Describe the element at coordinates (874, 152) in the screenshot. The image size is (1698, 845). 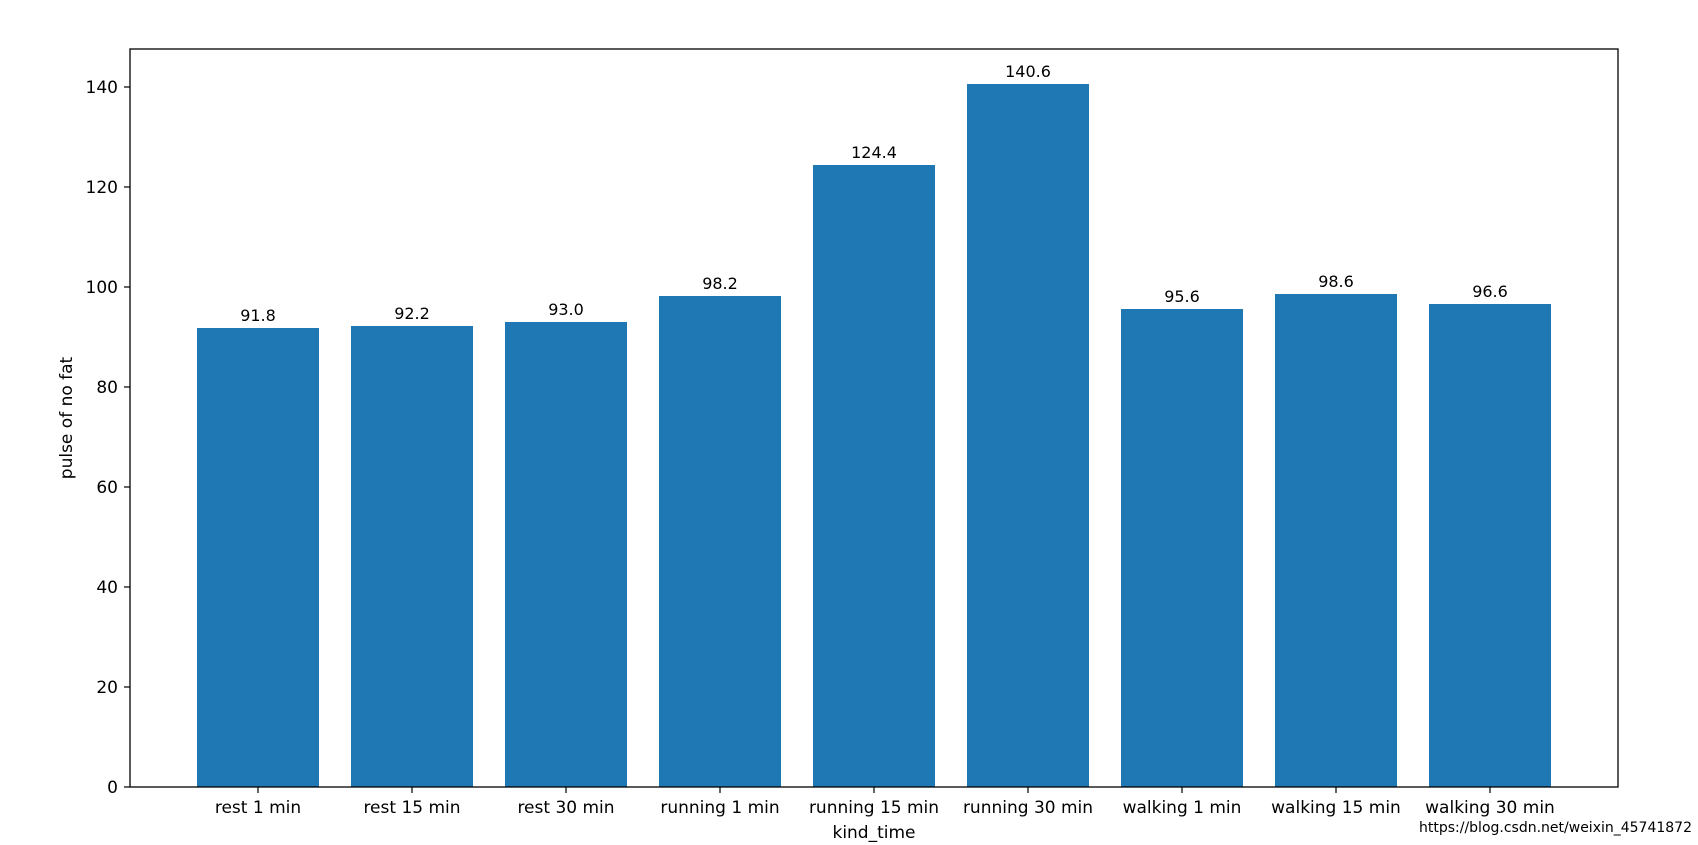
I see `data-label: 124.4` at that location.